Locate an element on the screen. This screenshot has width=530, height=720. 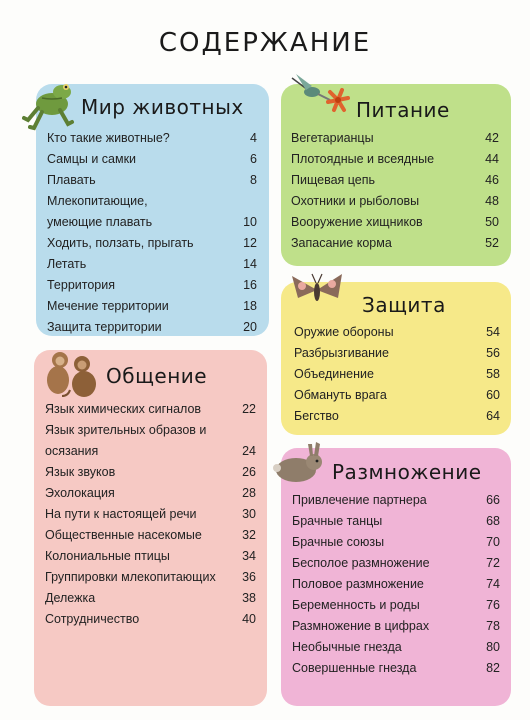
toc-entry: Вооружение хищников 50 is located at coordinates (395, 222).